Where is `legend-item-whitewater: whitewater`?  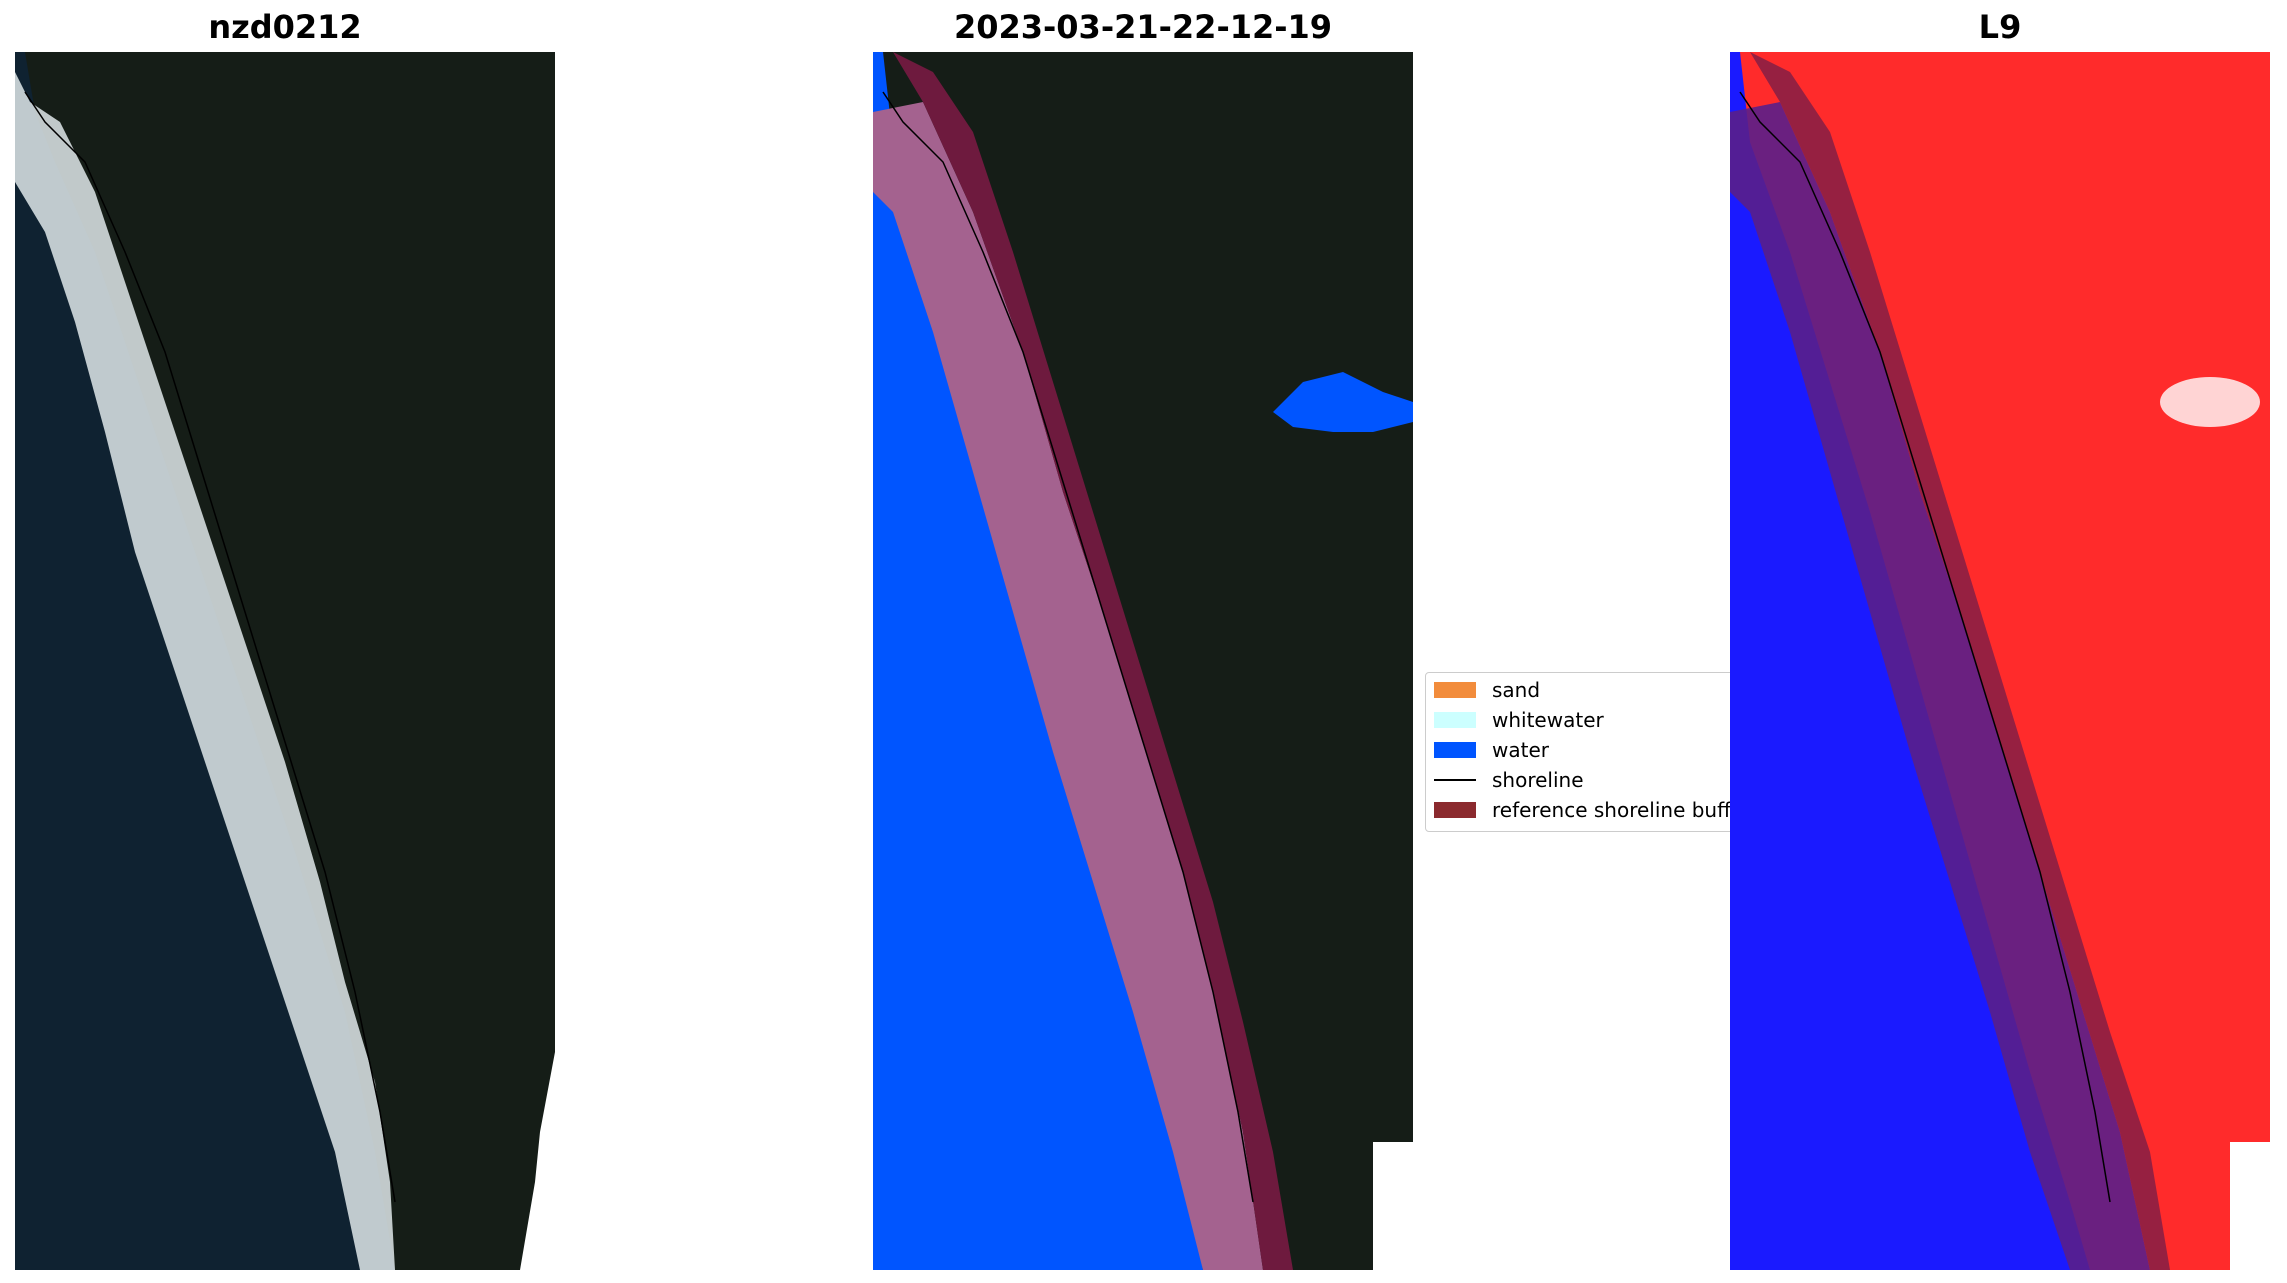 legend-item-whitewater: whitewater is located at coordinates (1519, 720).